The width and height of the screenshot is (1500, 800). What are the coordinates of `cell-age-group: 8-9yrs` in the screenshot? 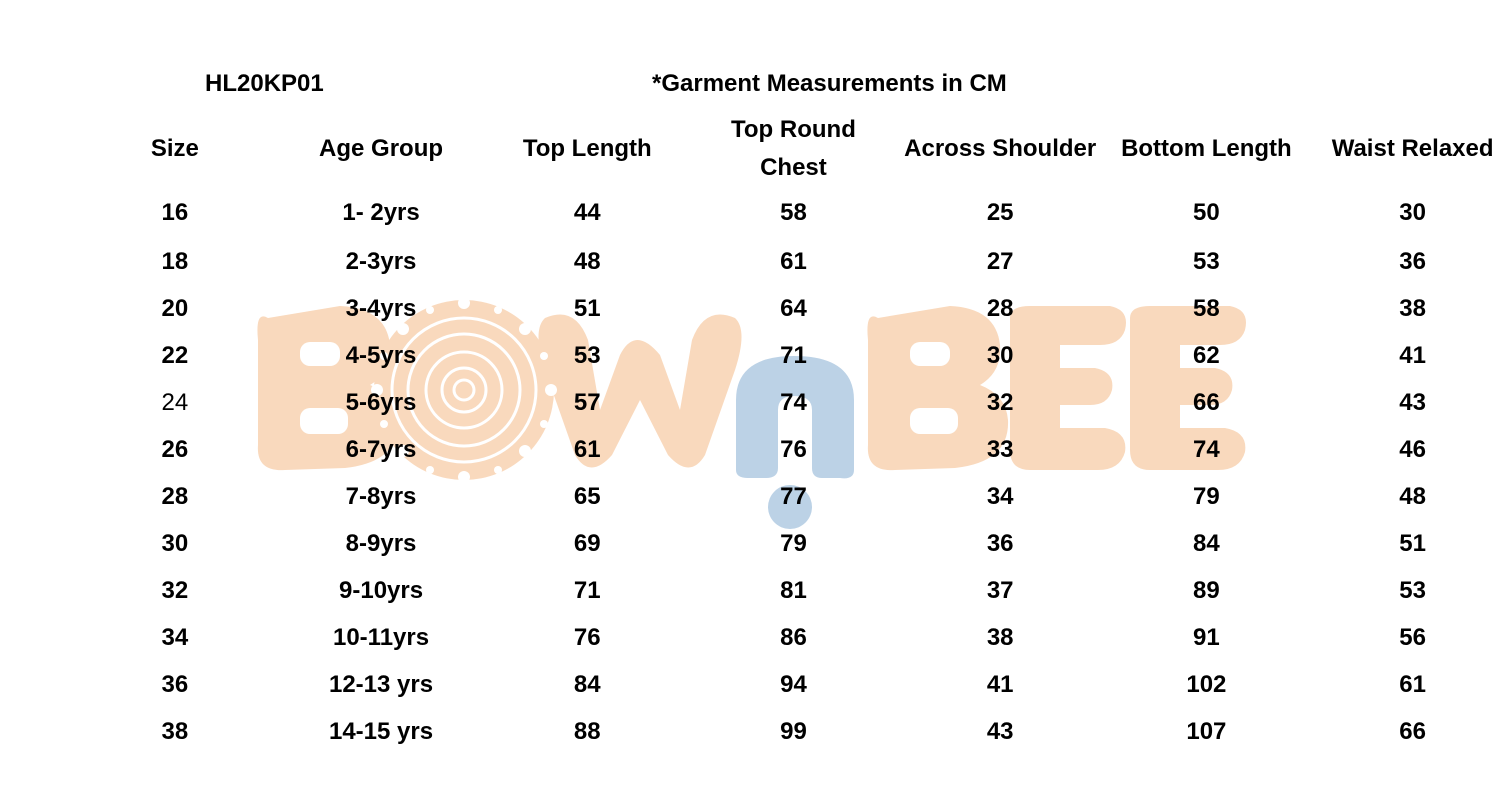 It's located at (381, 543).